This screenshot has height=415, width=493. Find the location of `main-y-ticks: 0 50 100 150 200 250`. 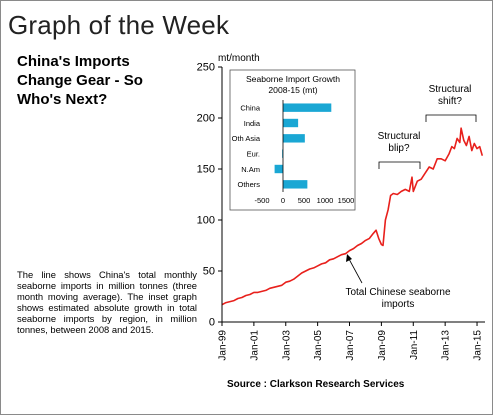

main-y-ticks: 0 50 100 150 200 250 is located at coordinates (209, 195).